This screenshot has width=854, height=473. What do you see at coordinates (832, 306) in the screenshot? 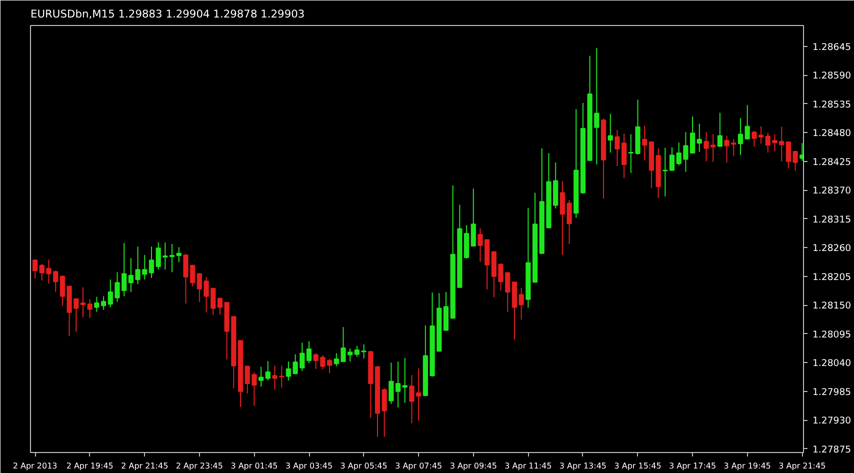
I see `y-tick-label: 1.28150` at bounding box center [832, 306].